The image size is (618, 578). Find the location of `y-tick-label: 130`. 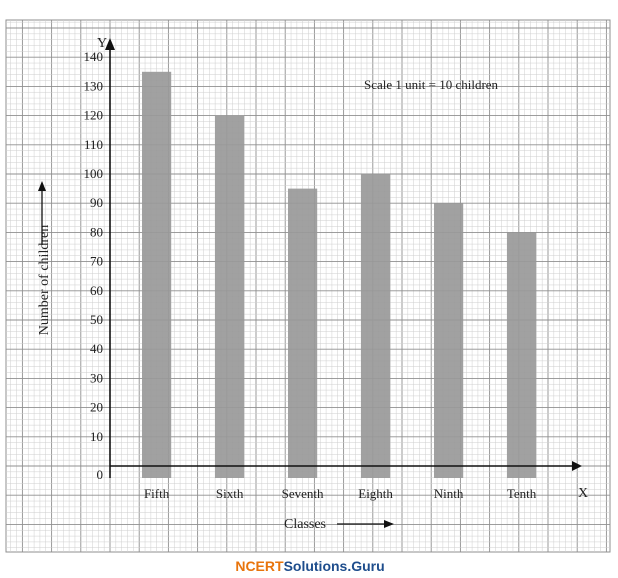

y-tick-label: 130 is located at coordinates (94, 85).